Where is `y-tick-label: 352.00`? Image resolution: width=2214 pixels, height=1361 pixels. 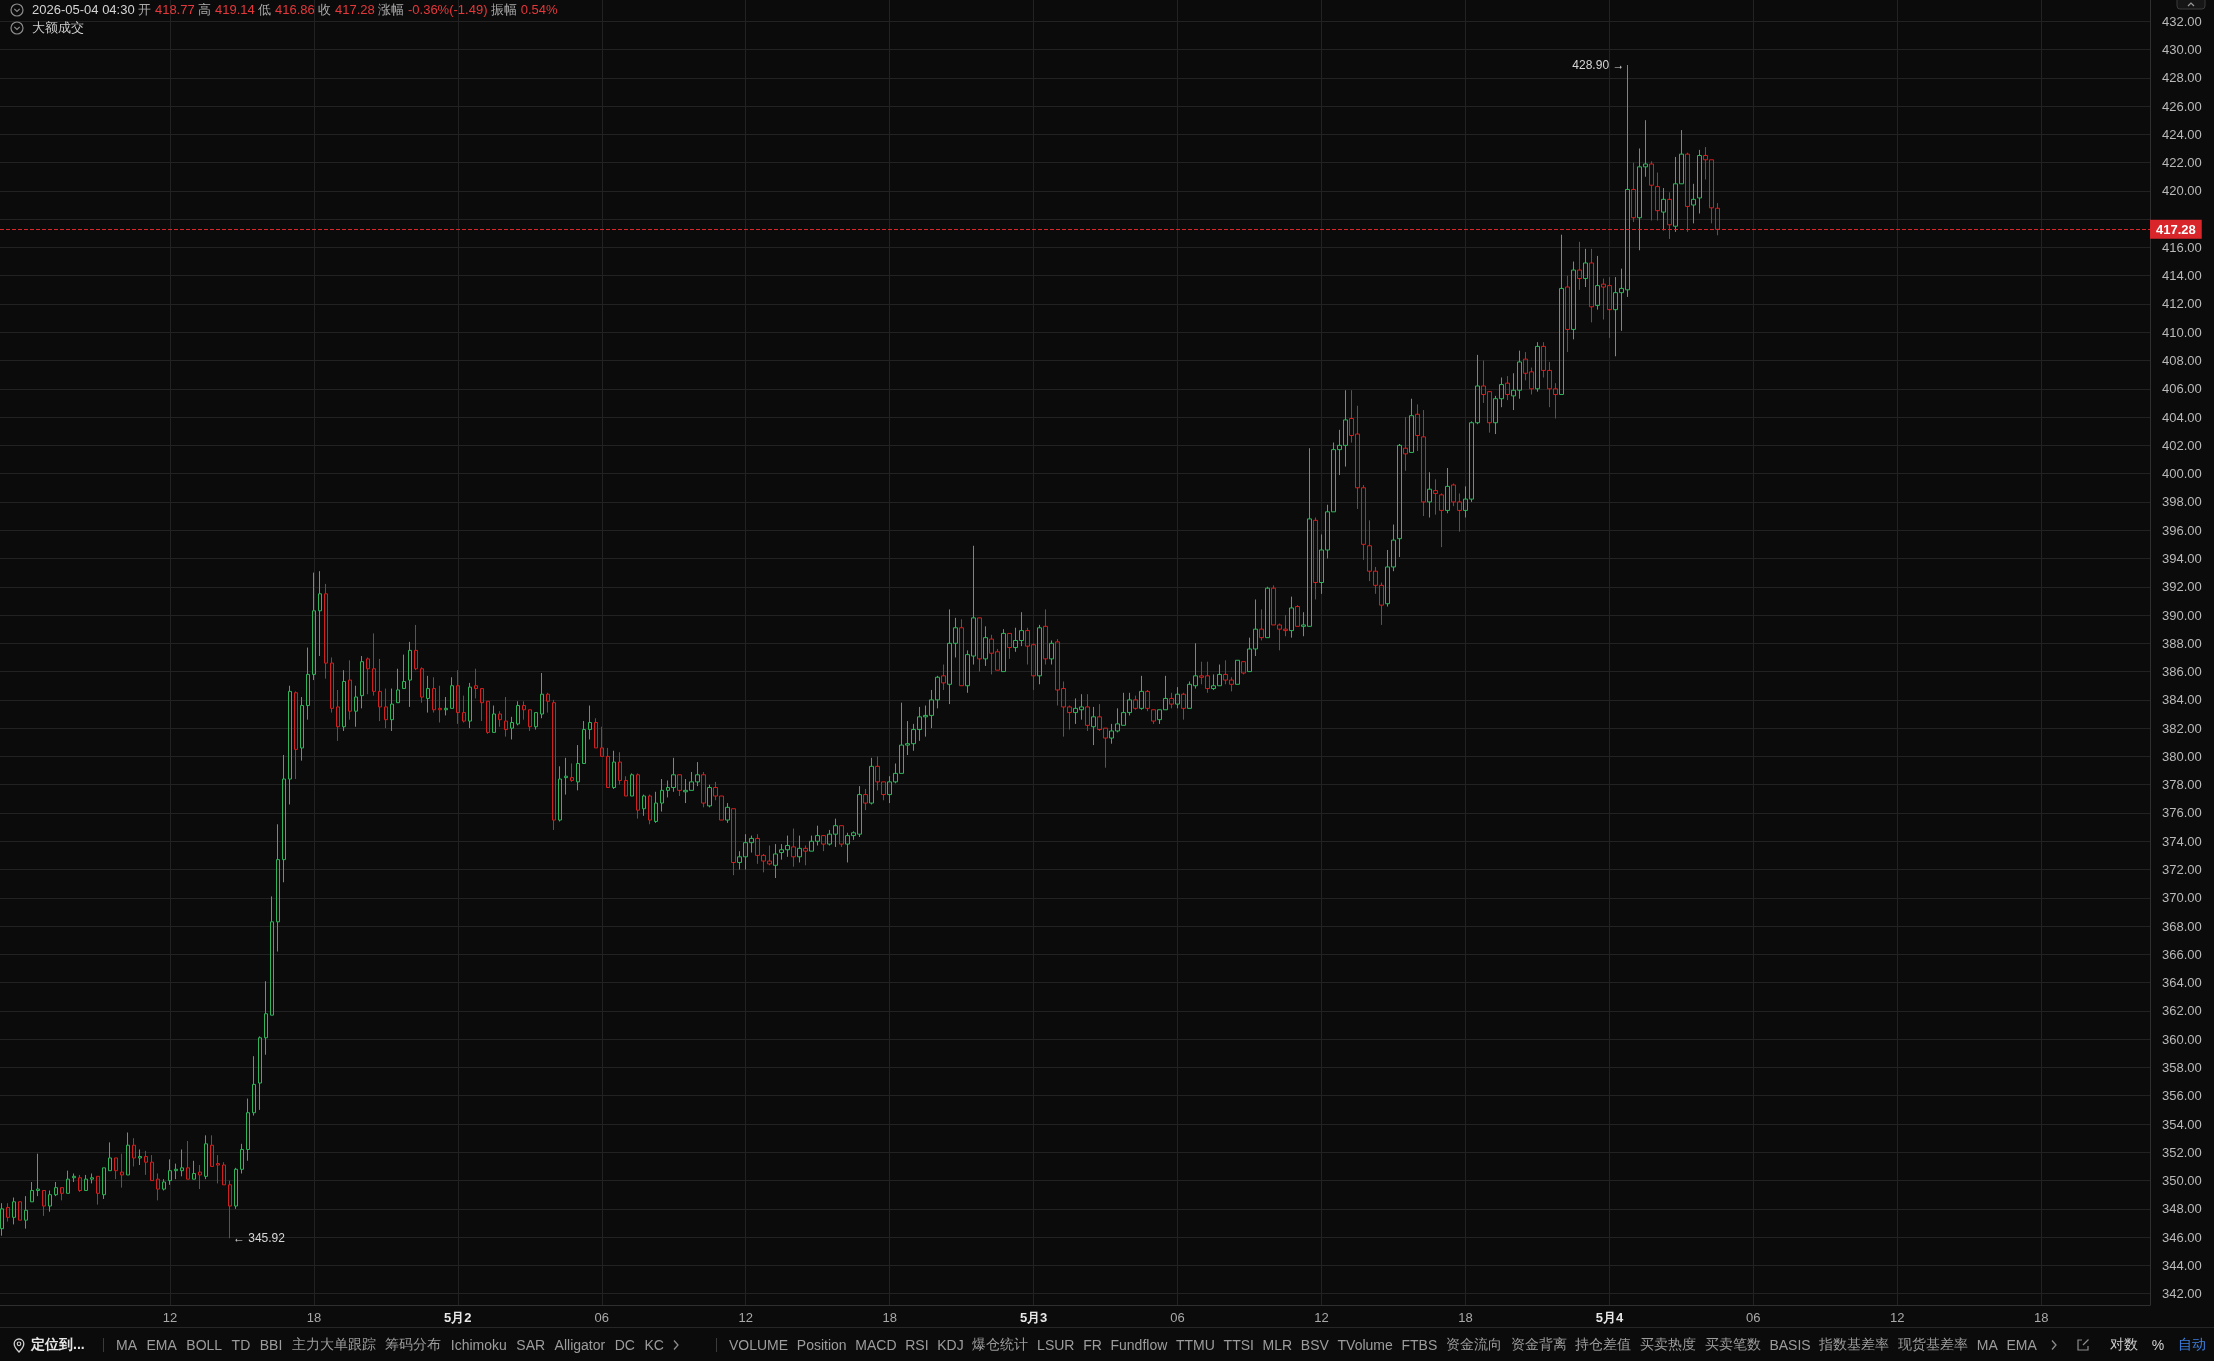
y-tick-label: 352.00 is located at coordinates (2182, 1152).